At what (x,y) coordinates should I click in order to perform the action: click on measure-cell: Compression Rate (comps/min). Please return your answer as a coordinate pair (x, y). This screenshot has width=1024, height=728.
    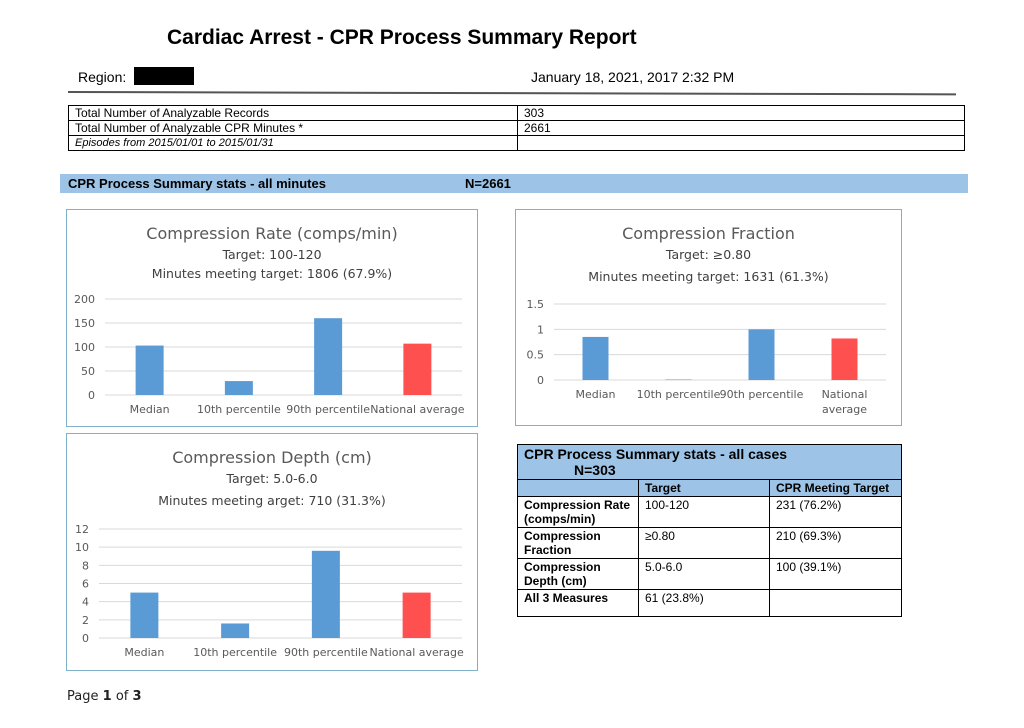
    Looking at the image, I should click on (578, 512).